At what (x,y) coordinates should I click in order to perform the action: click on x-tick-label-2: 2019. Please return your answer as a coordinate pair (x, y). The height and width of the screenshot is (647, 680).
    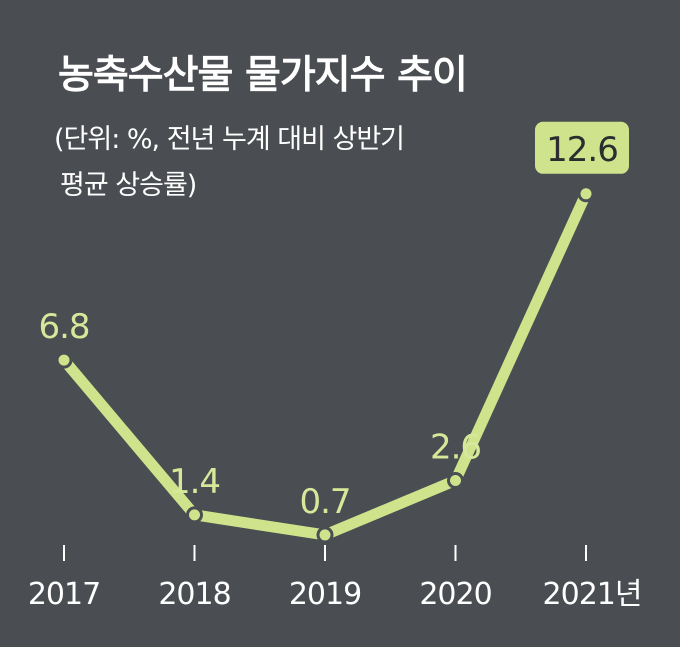
    Looking at the image, I should click on (325, 594).